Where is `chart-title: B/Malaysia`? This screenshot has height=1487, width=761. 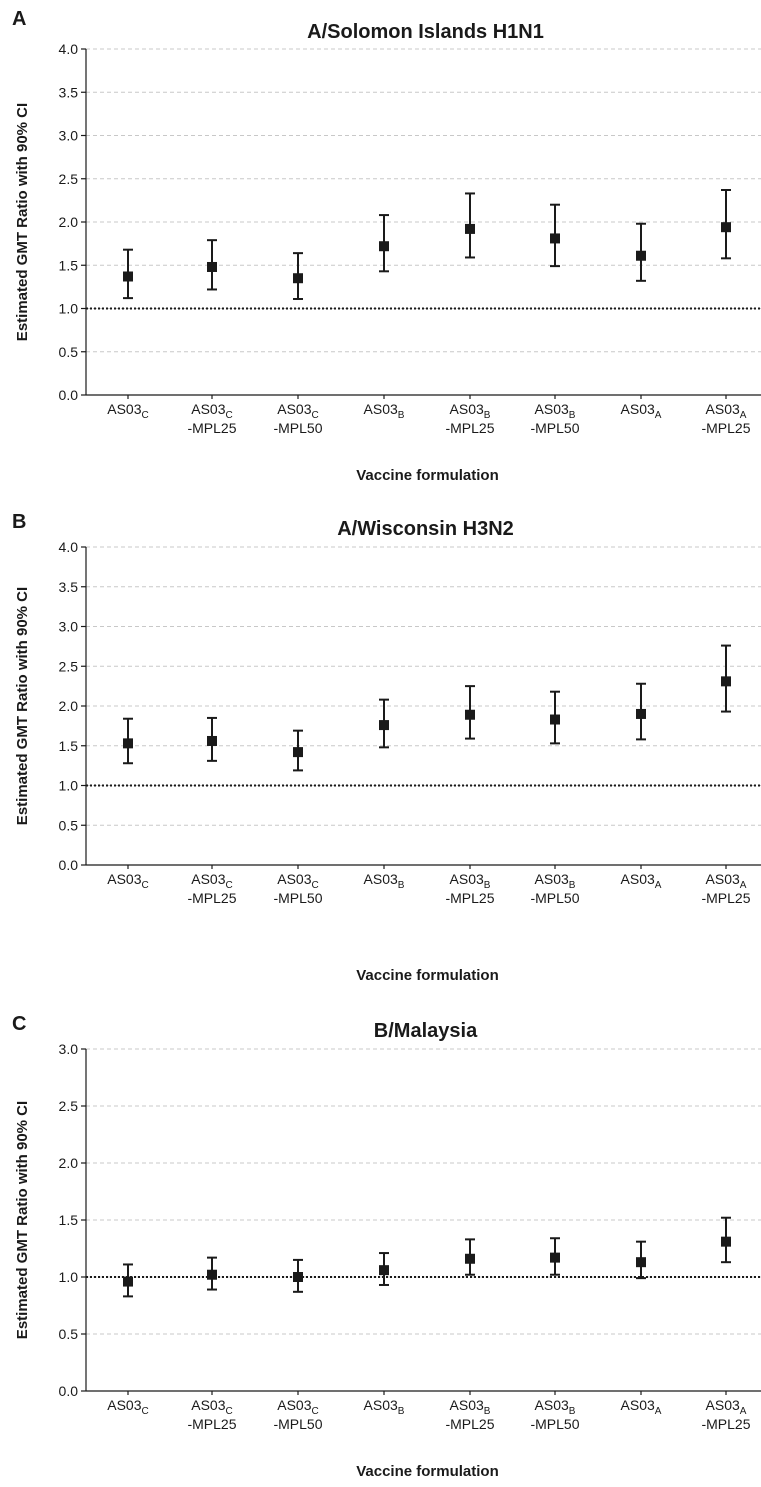
chart-title: B/Malaysia is located at coordinates (426, 1031).